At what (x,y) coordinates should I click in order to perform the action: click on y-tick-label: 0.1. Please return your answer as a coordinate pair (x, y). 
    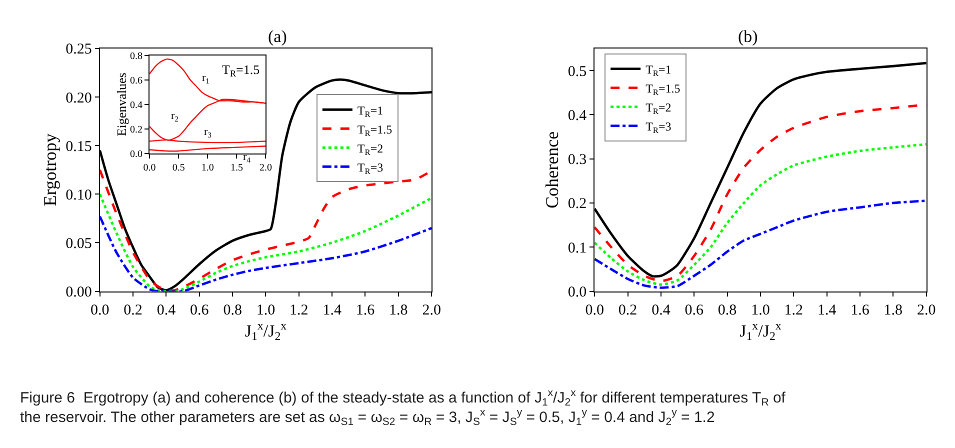
    Looking at the image, I should click on (577, 248).